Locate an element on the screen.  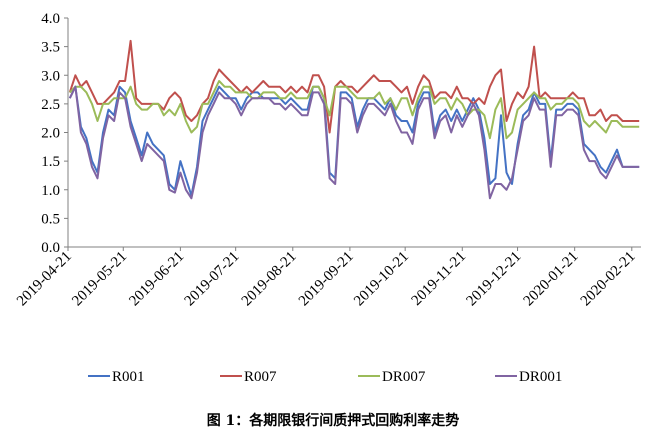
x-tick-label: 2019-12-21 is located at coordinates (494, 279).